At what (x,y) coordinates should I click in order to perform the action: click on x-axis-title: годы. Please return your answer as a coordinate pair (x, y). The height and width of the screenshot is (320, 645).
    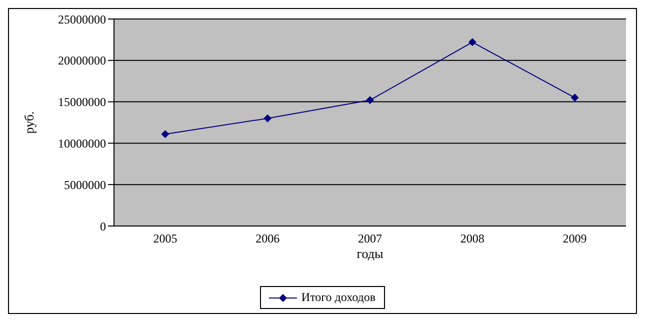
    Looking at the image, I should click on (370, 253).